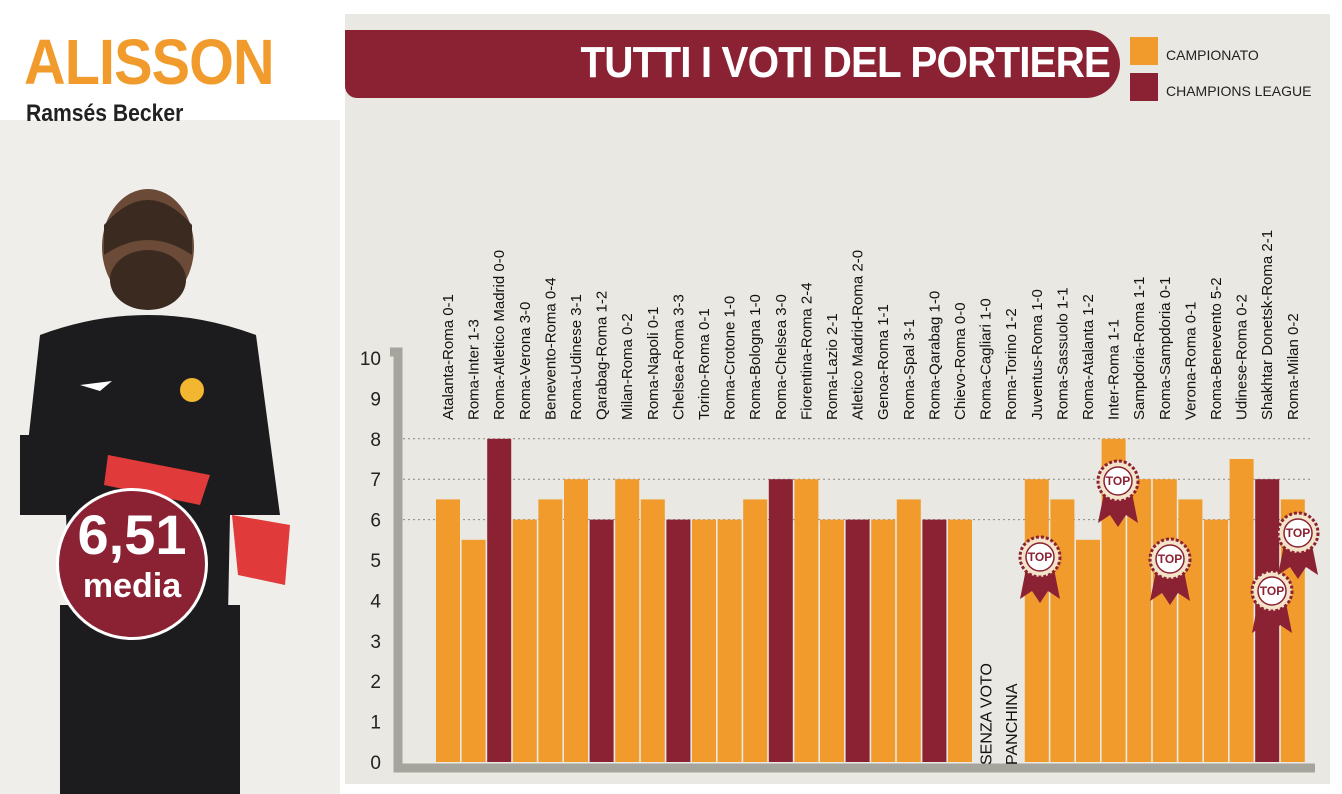 This screenshot has width=1342, height=794. I want to click on category-label: Roma-Spal 3-1, so click(909, 369).